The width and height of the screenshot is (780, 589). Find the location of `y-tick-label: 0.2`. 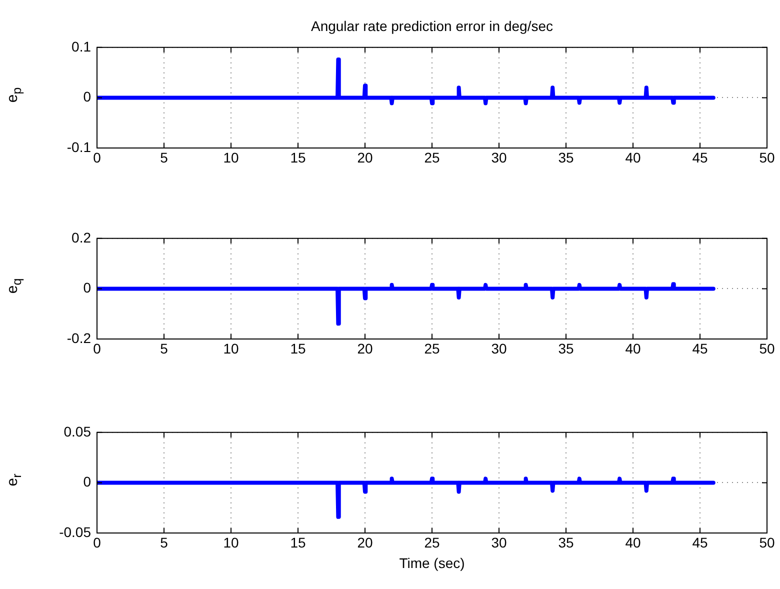

y-tick-label: 0.2 is located at coordinates (82, 237).